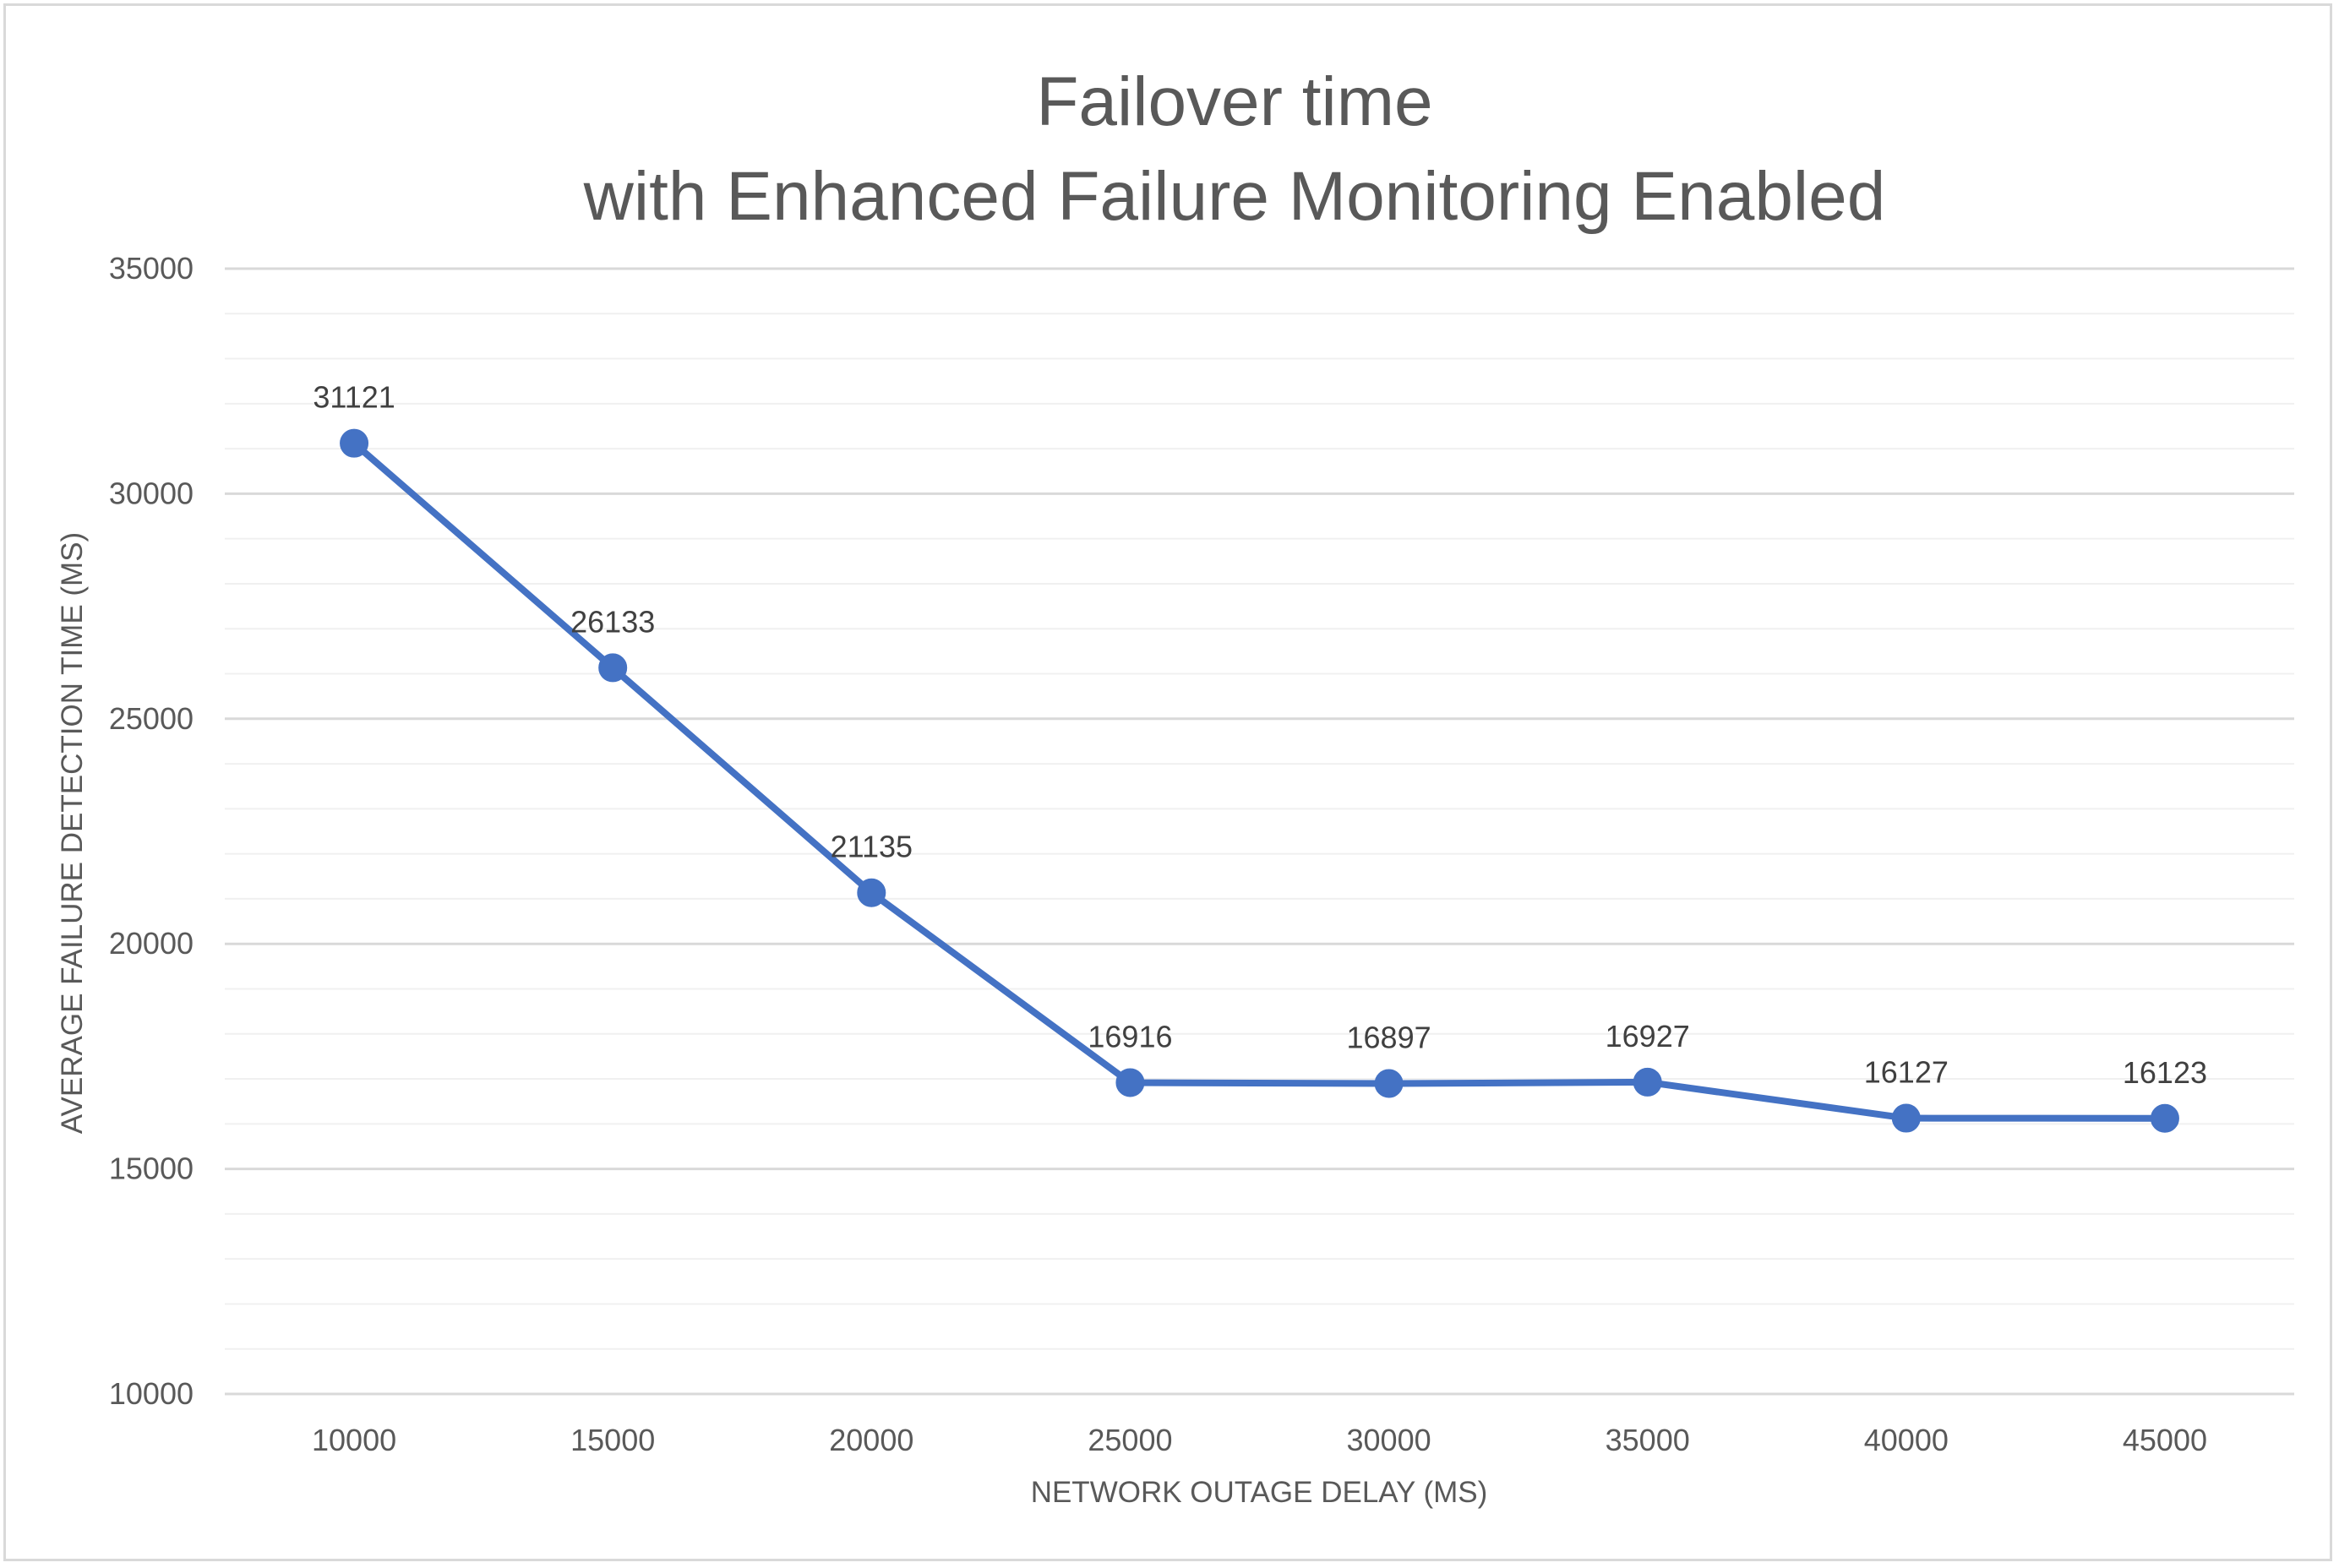 This screenshot has width=2339, height=1568. Describe the element at coordinates (152, 718) in the screenshot. I see `y-tick-label: 25000` at that location.